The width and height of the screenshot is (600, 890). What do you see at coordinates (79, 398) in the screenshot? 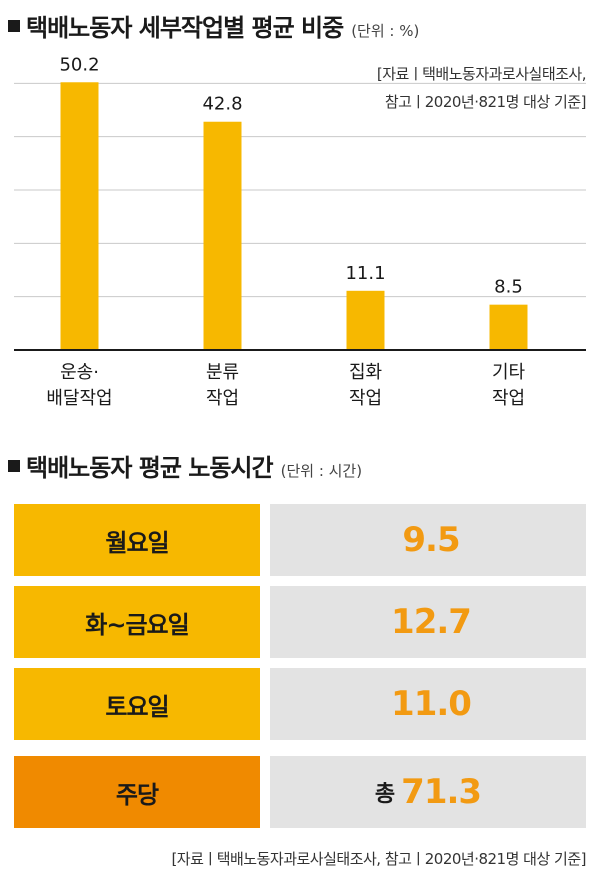
I see `category-label: 배달작업` at bounding box center [79, 398].